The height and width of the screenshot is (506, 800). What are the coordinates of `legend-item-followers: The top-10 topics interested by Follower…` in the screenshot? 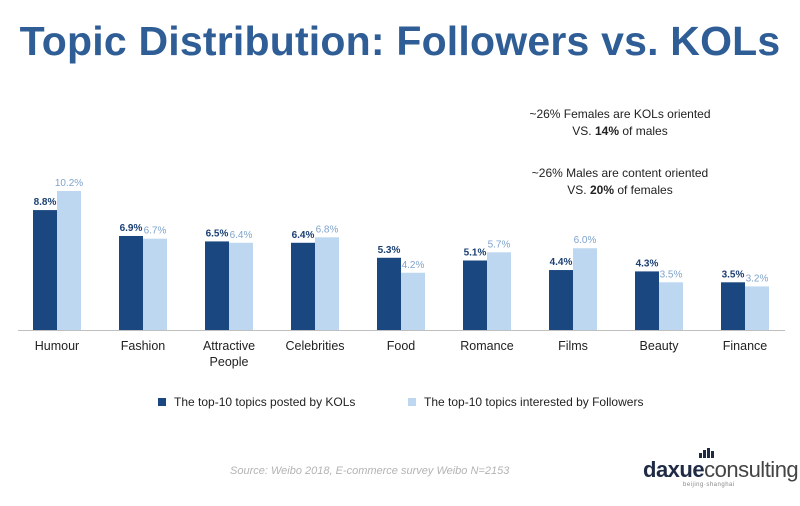 It's located at (525, 402).